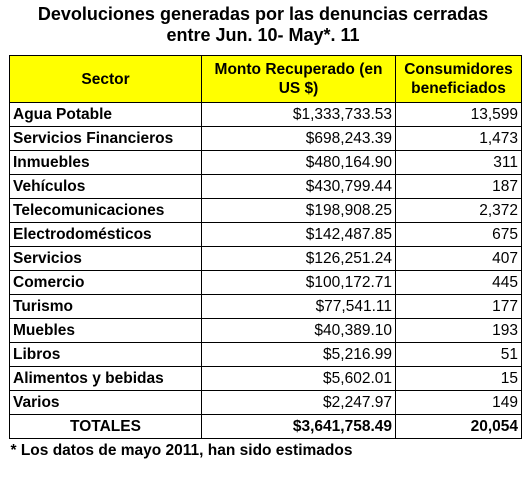  I want to click on table-row: Inmuebles $480,164.90 311, so click(265, 162).